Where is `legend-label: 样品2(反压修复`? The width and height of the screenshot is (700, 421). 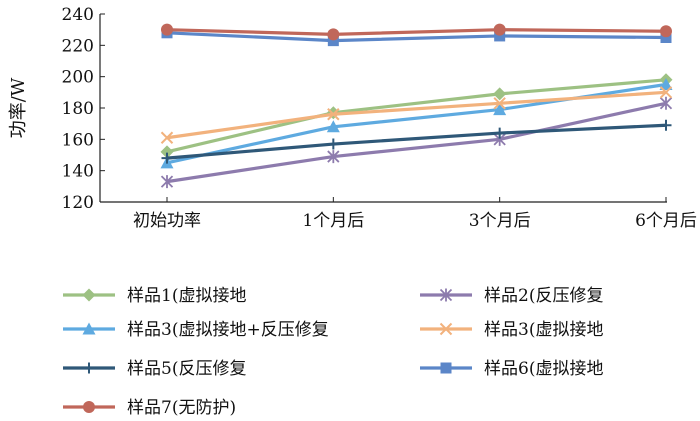
legend-label: 样品2(反压修复 is located at coordinates (543, 296).